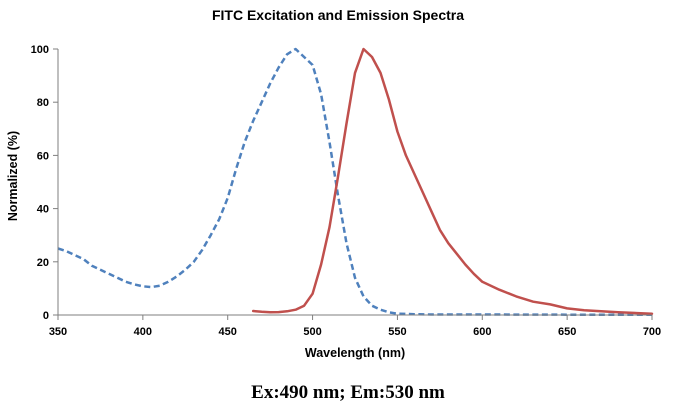  Describe the element at coordinates (567, 332) in the screenshot. I see `x-tick-label: 650` at that location.